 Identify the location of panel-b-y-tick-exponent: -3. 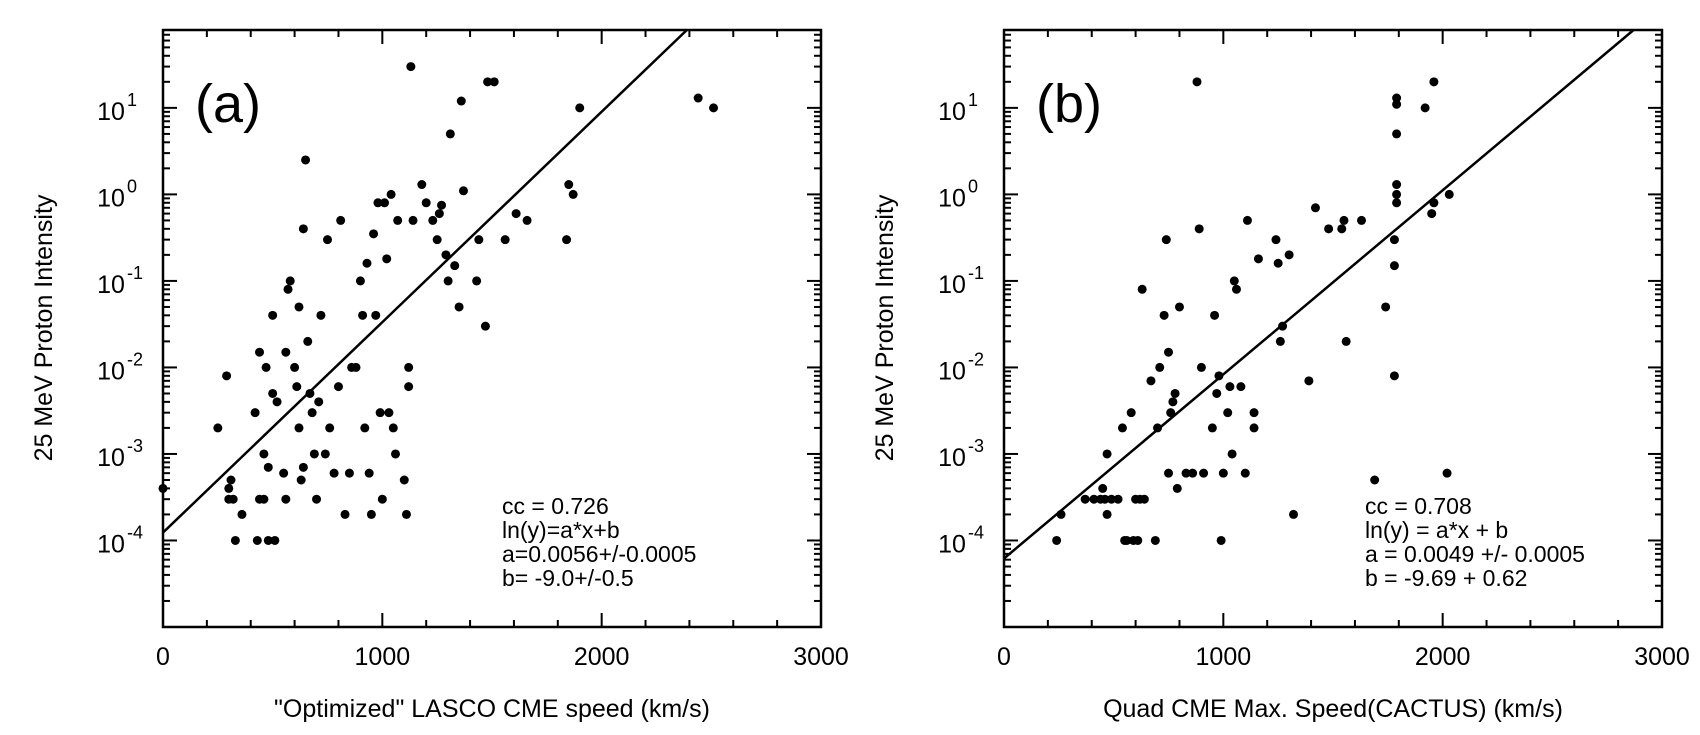
(976, 446).